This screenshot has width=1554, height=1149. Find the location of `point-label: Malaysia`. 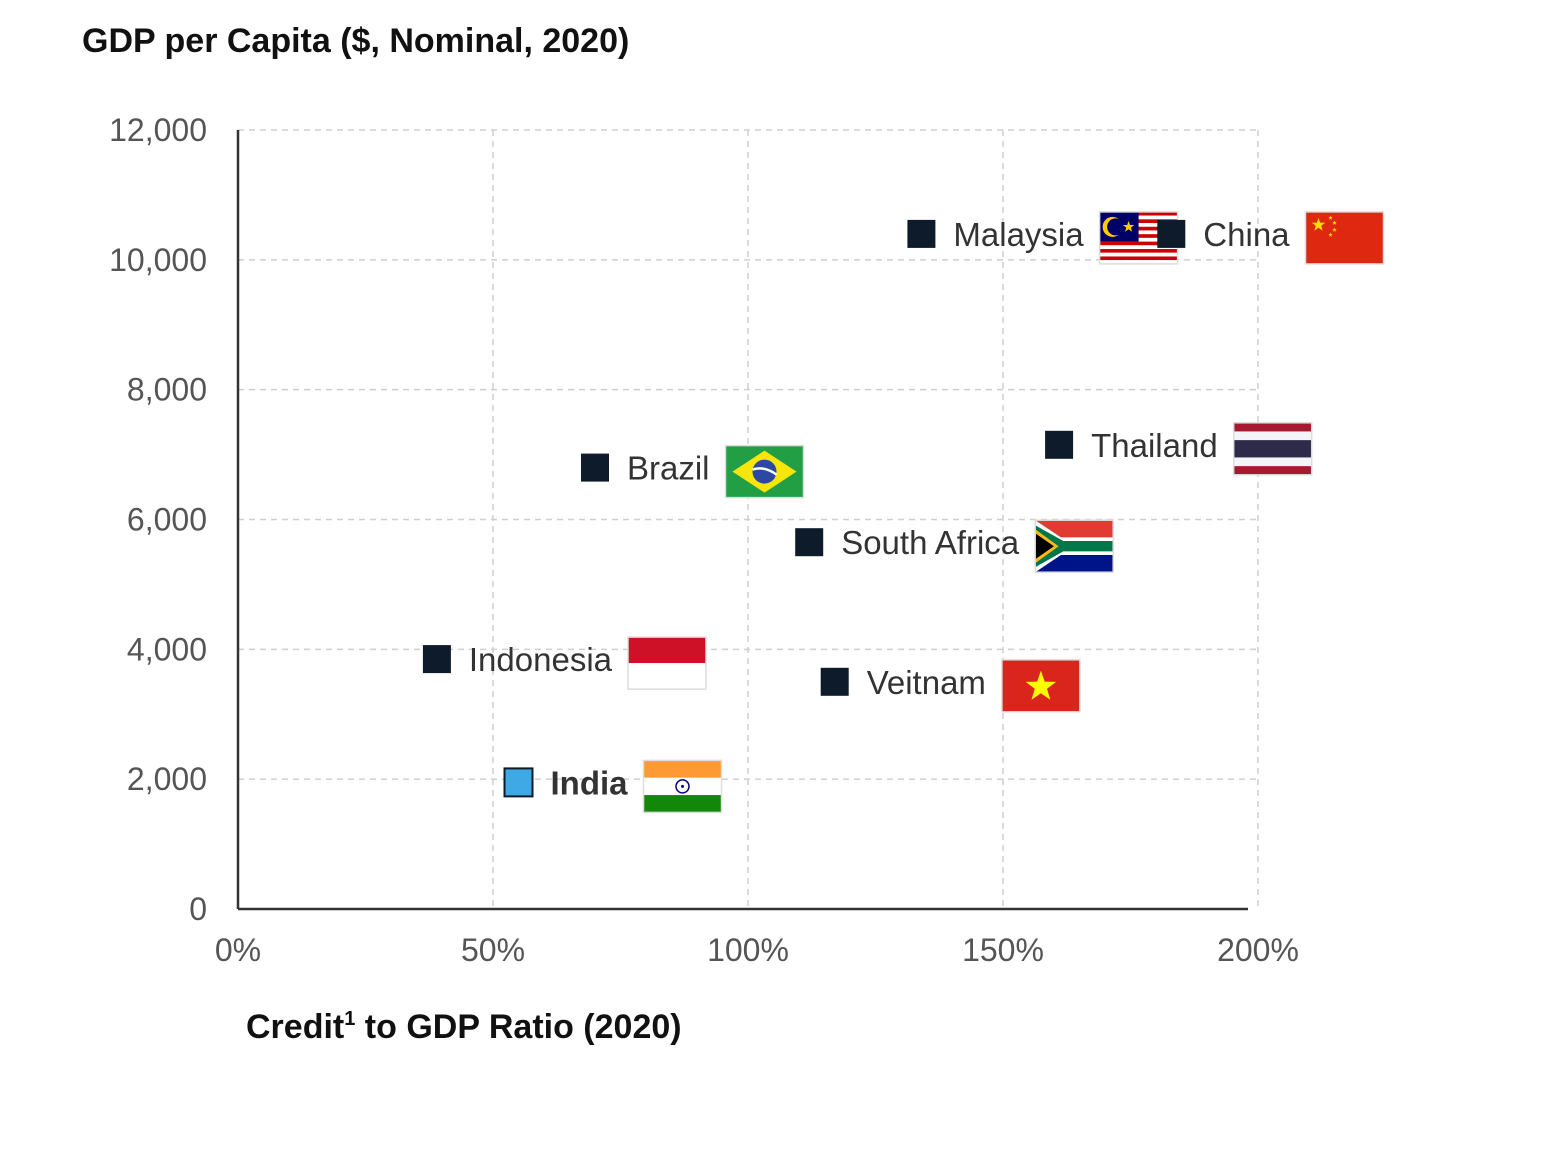

point-label: Malaysia is located at coordinates (1018, 234).